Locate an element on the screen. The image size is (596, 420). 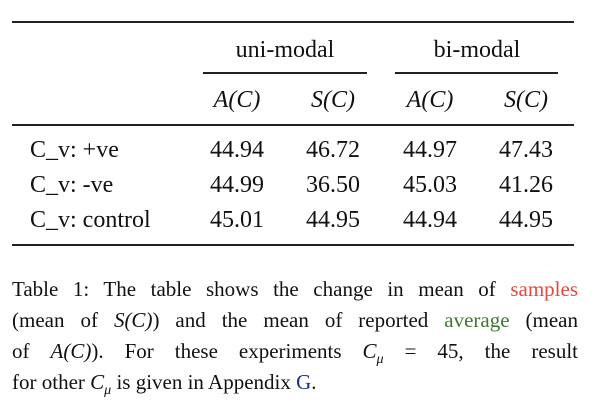
caption-link: average is located at coordinates (477, 320).